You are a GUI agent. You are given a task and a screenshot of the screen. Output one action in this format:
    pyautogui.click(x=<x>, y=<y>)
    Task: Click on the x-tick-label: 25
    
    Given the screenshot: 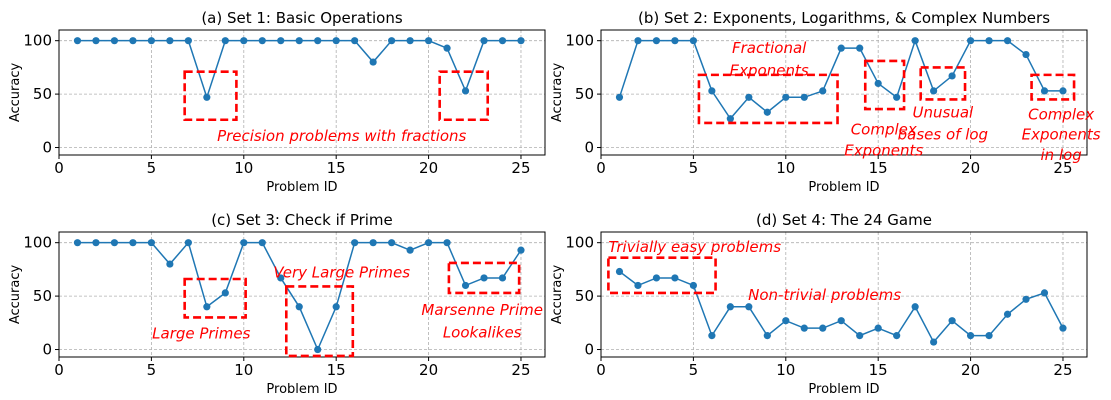 What is the action you would take?
    pyautogui.click(x=520, y=168)
    